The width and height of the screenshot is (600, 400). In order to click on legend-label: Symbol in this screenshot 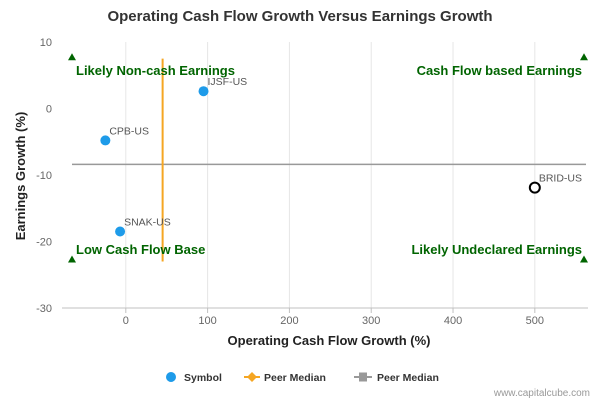, I will do `click(203, 378)`.